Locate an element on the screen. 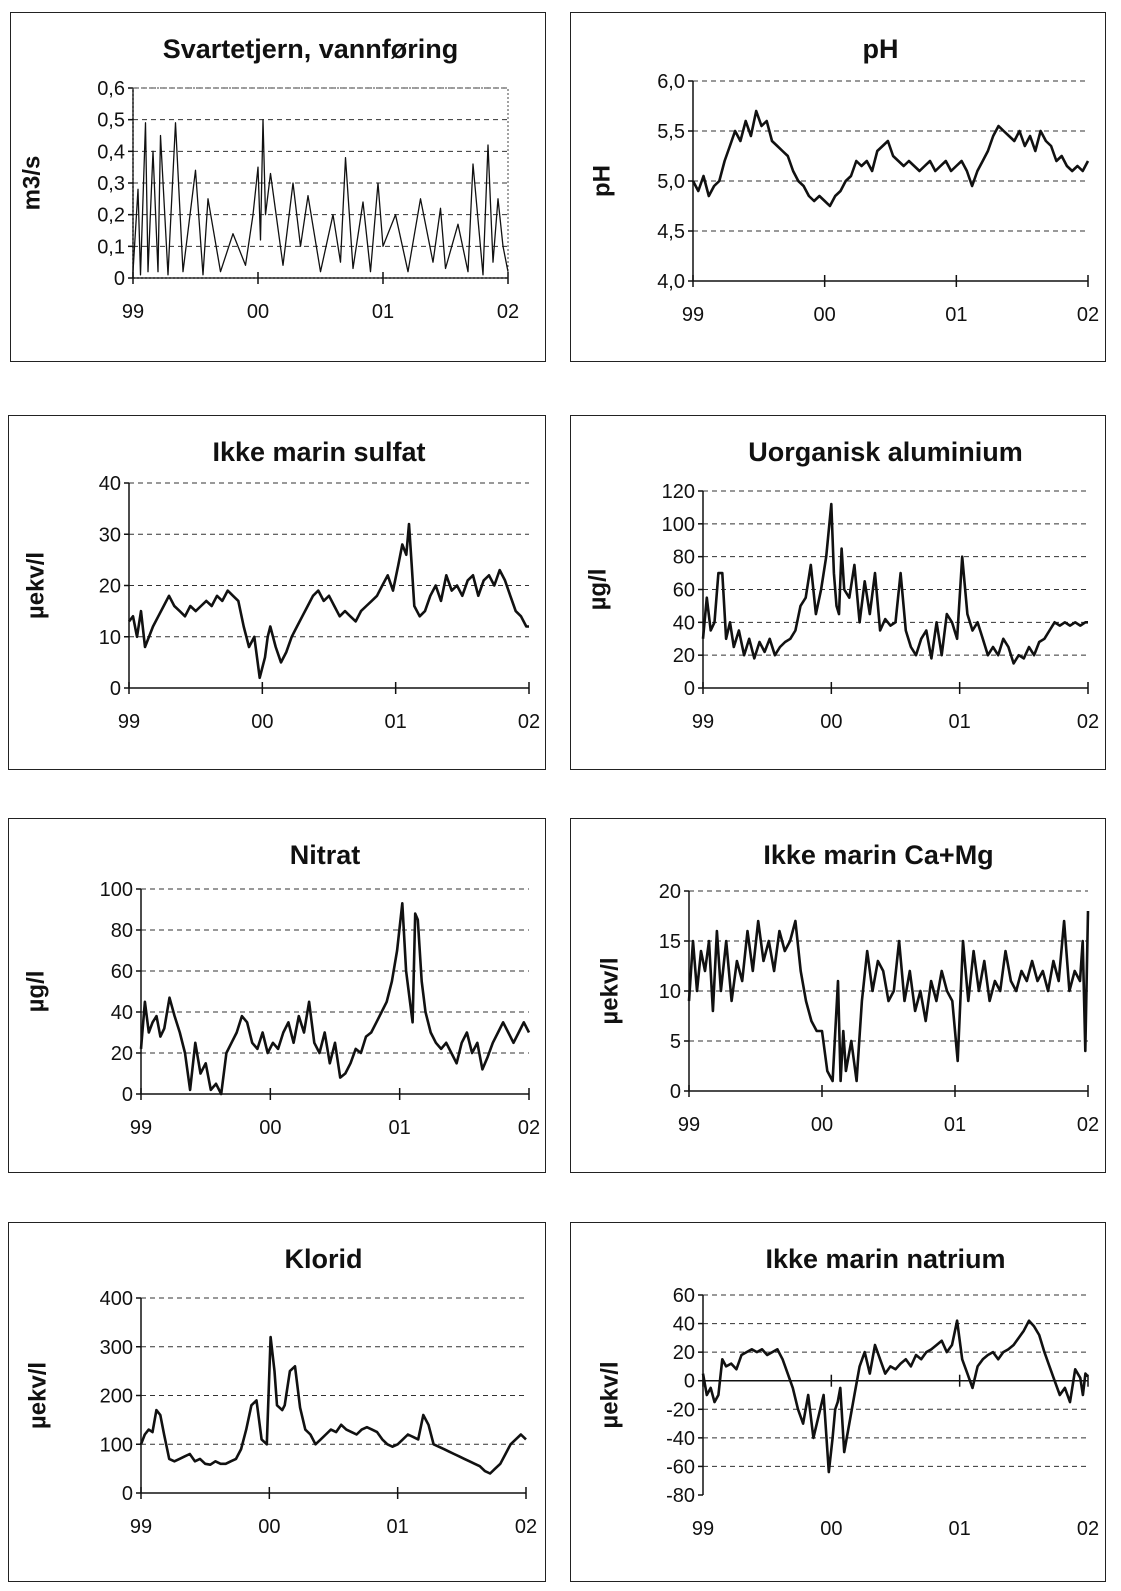 The height and width of the screenshot is (1591, 1121). chart-panel-ph: pH pH 4,0 4,5 5,0 5,5 6,0 99 00 01 02 is located at coordinates (838, 187).